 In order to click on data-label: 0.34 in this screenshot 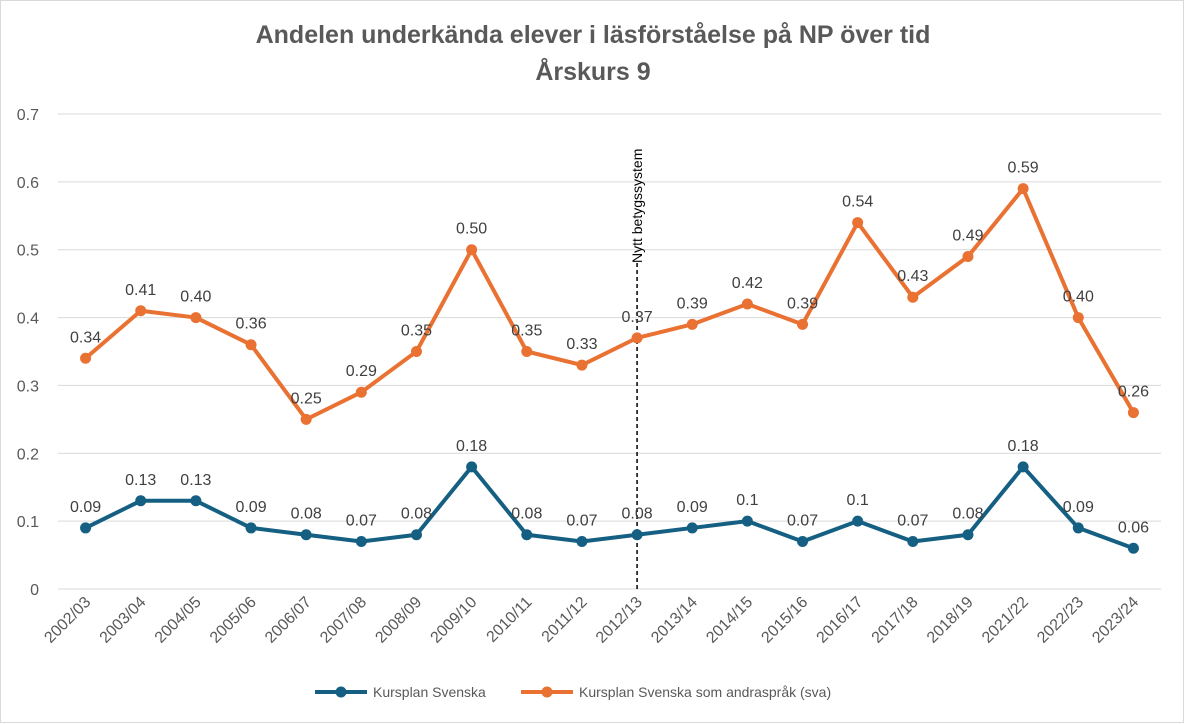, I will do `click(85, 337)`.